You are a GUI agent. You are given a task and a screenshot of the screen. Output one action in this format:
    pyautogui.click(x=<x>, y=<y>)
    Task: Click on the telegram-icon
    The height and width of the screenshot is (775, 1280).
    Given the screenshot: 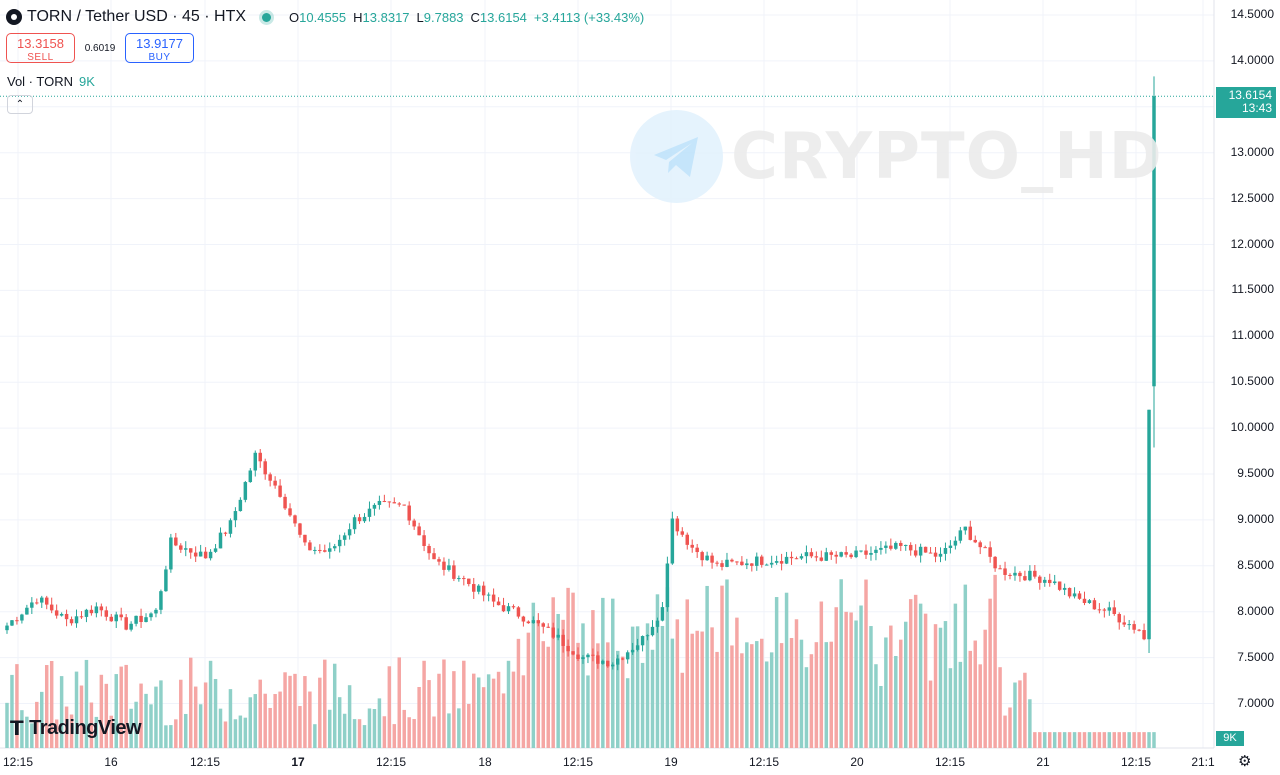 What is the action you would take?
    pyautogui.click(x=676, y=156)
    